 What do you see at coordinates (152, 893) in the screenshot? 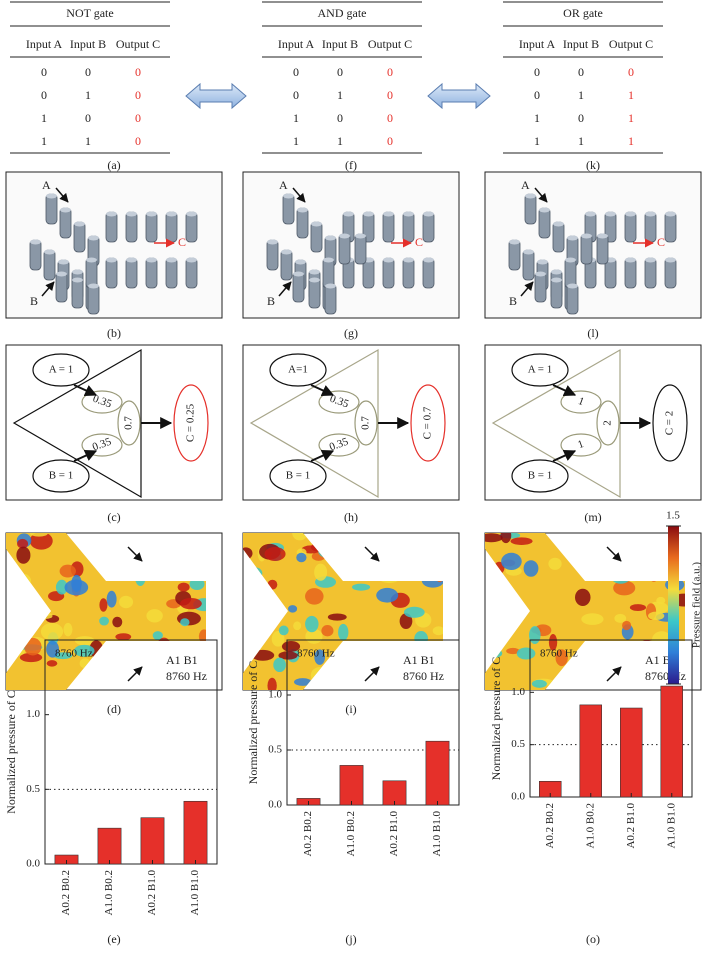
I see `x-tick-label: A0.2 B1.0` at bounding box center [152, 893].